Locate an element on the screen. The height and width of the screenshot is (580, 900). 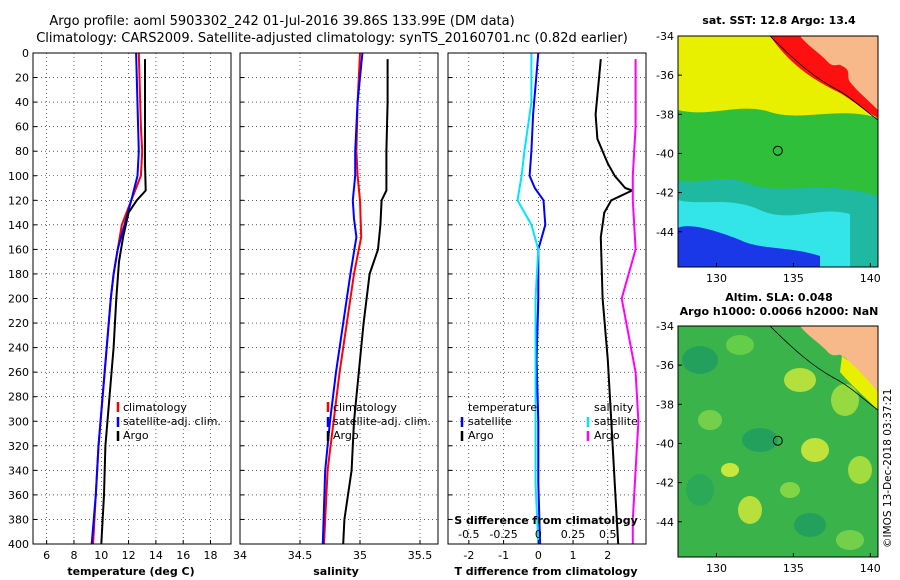
legend-s-satellite-label: satellite is located at coordinates (616, 421).